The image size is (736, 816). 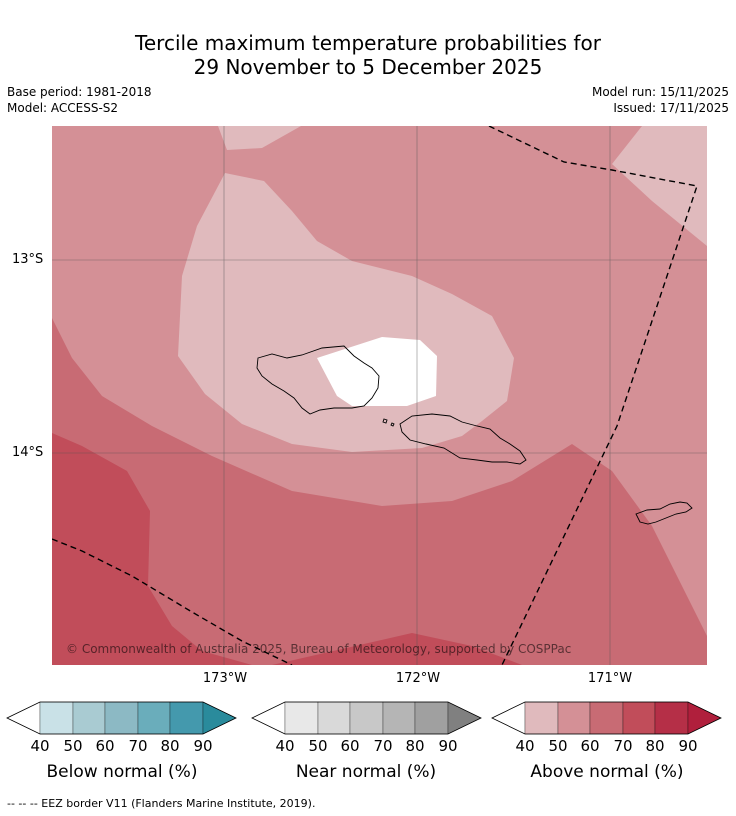 I want to click on colorbar-near-tick-40: 40, so click(x=285, y=746).